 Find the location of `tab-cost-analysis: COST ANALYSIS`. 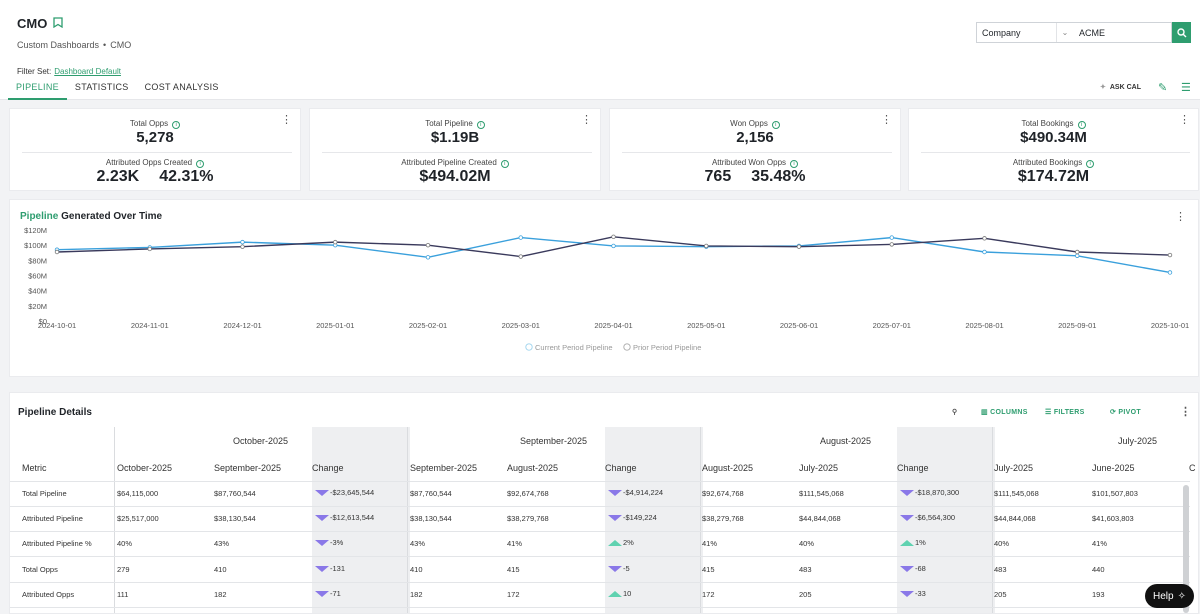

tab-cost-analysis: COST ANALYSIS is located at coordinates (181, 87).